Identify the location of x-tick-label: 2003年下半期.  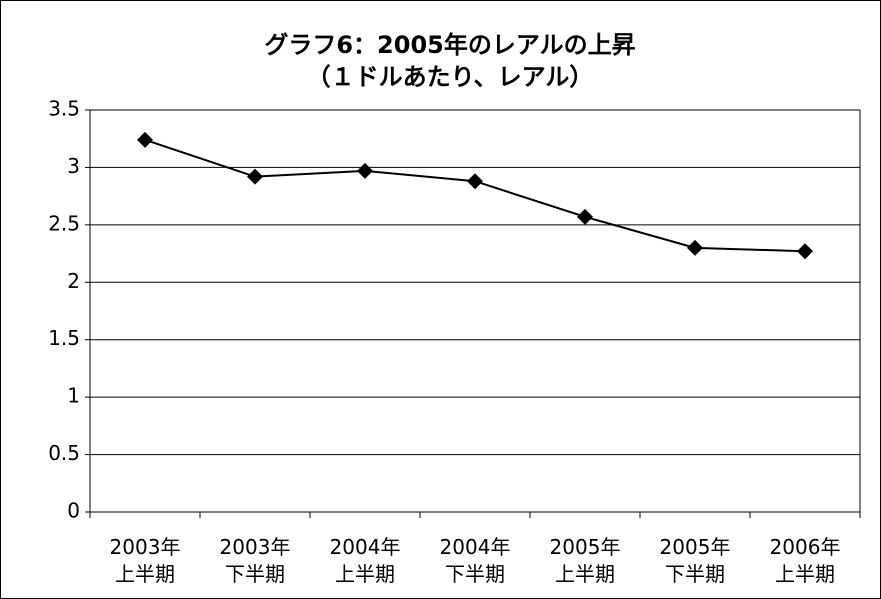
(255, 560).